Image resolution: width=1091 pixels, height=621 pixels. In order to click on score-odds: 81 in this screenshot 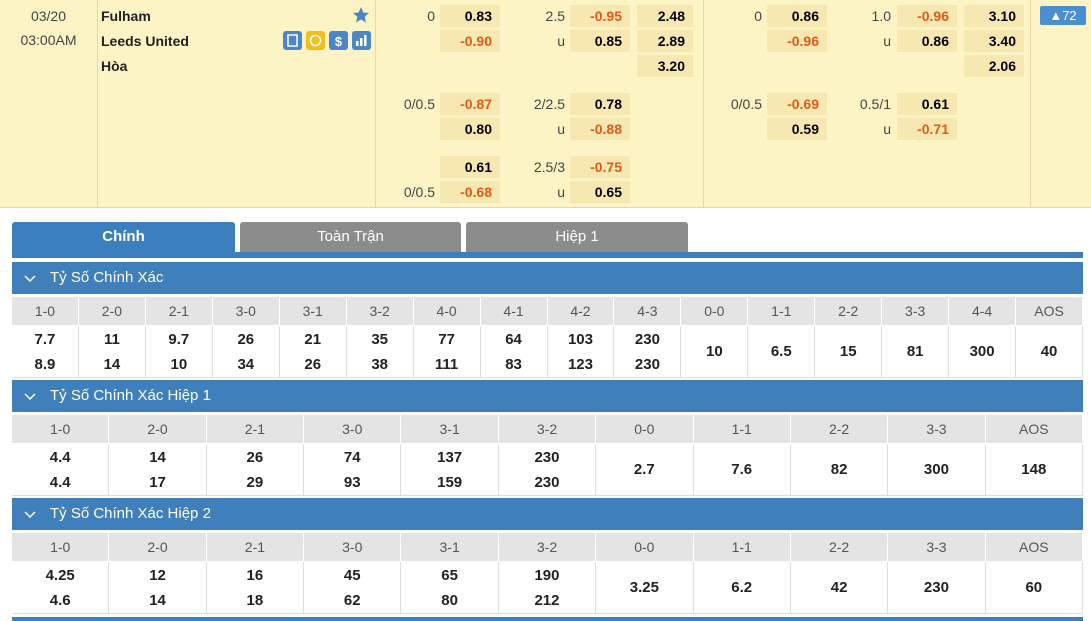, I will do `click(915, 351)`.